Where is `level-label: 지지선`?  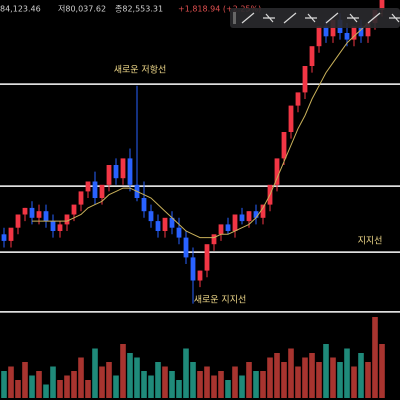 level-label: 지지선 is located at coordinates (370, 241).